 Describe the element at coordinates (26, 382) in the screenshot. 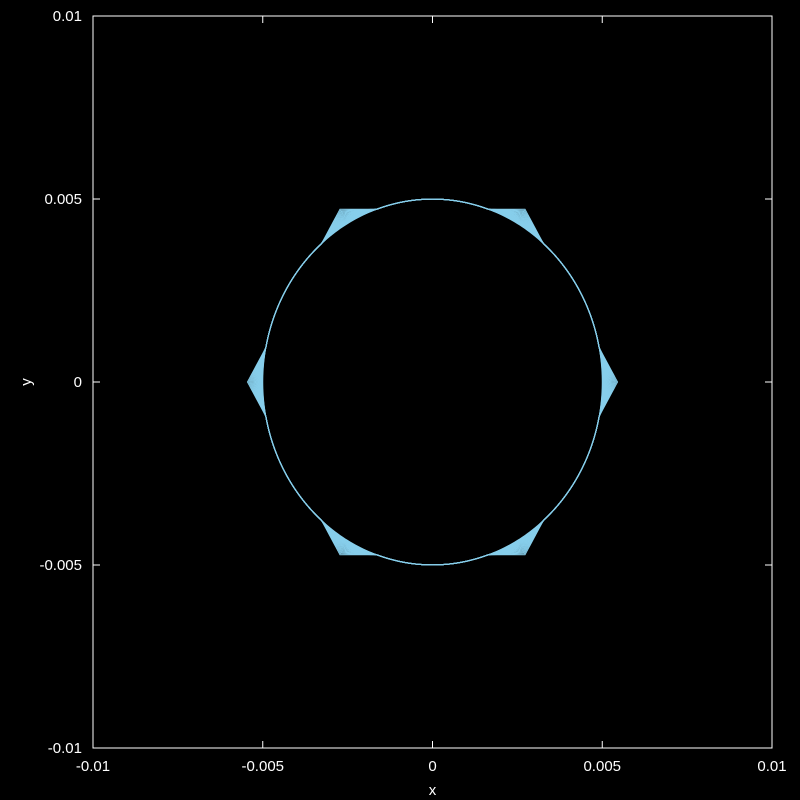

I see `y-axis-label: y` at that location.